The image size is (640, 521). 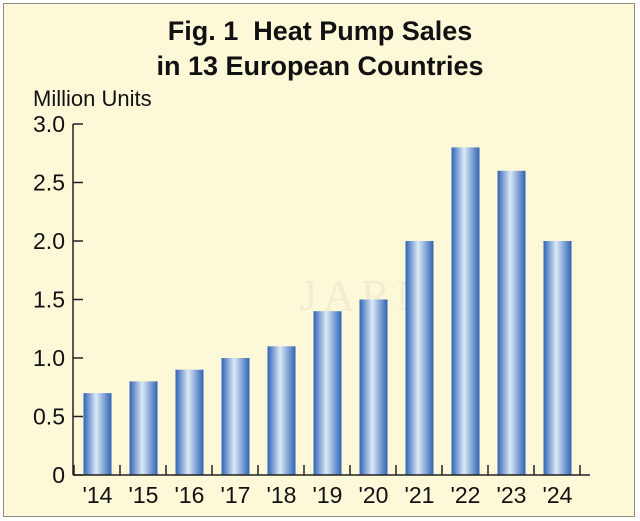 What do you see at coordinates (98, 495) in the screenshot?
I see `x-tick-label-0: '14` at bounding box center [98, 495].